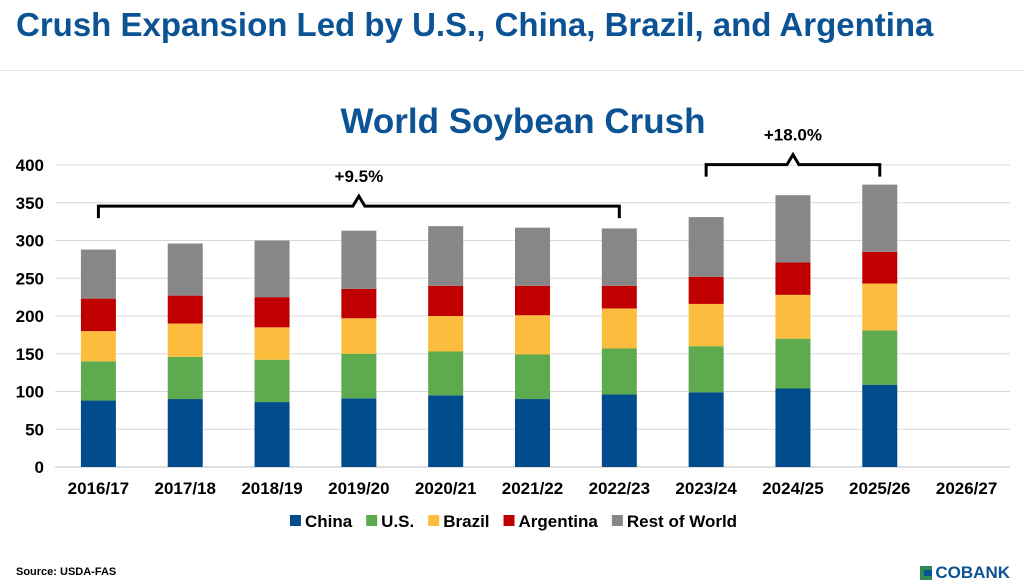 Image resolution: width=1024 pixels, height=586 pixels. What do you see at coordinates (523, 121) in the screenshot?
I see `chart-title: World Soybean Crush` at bounding box center [523, 121].